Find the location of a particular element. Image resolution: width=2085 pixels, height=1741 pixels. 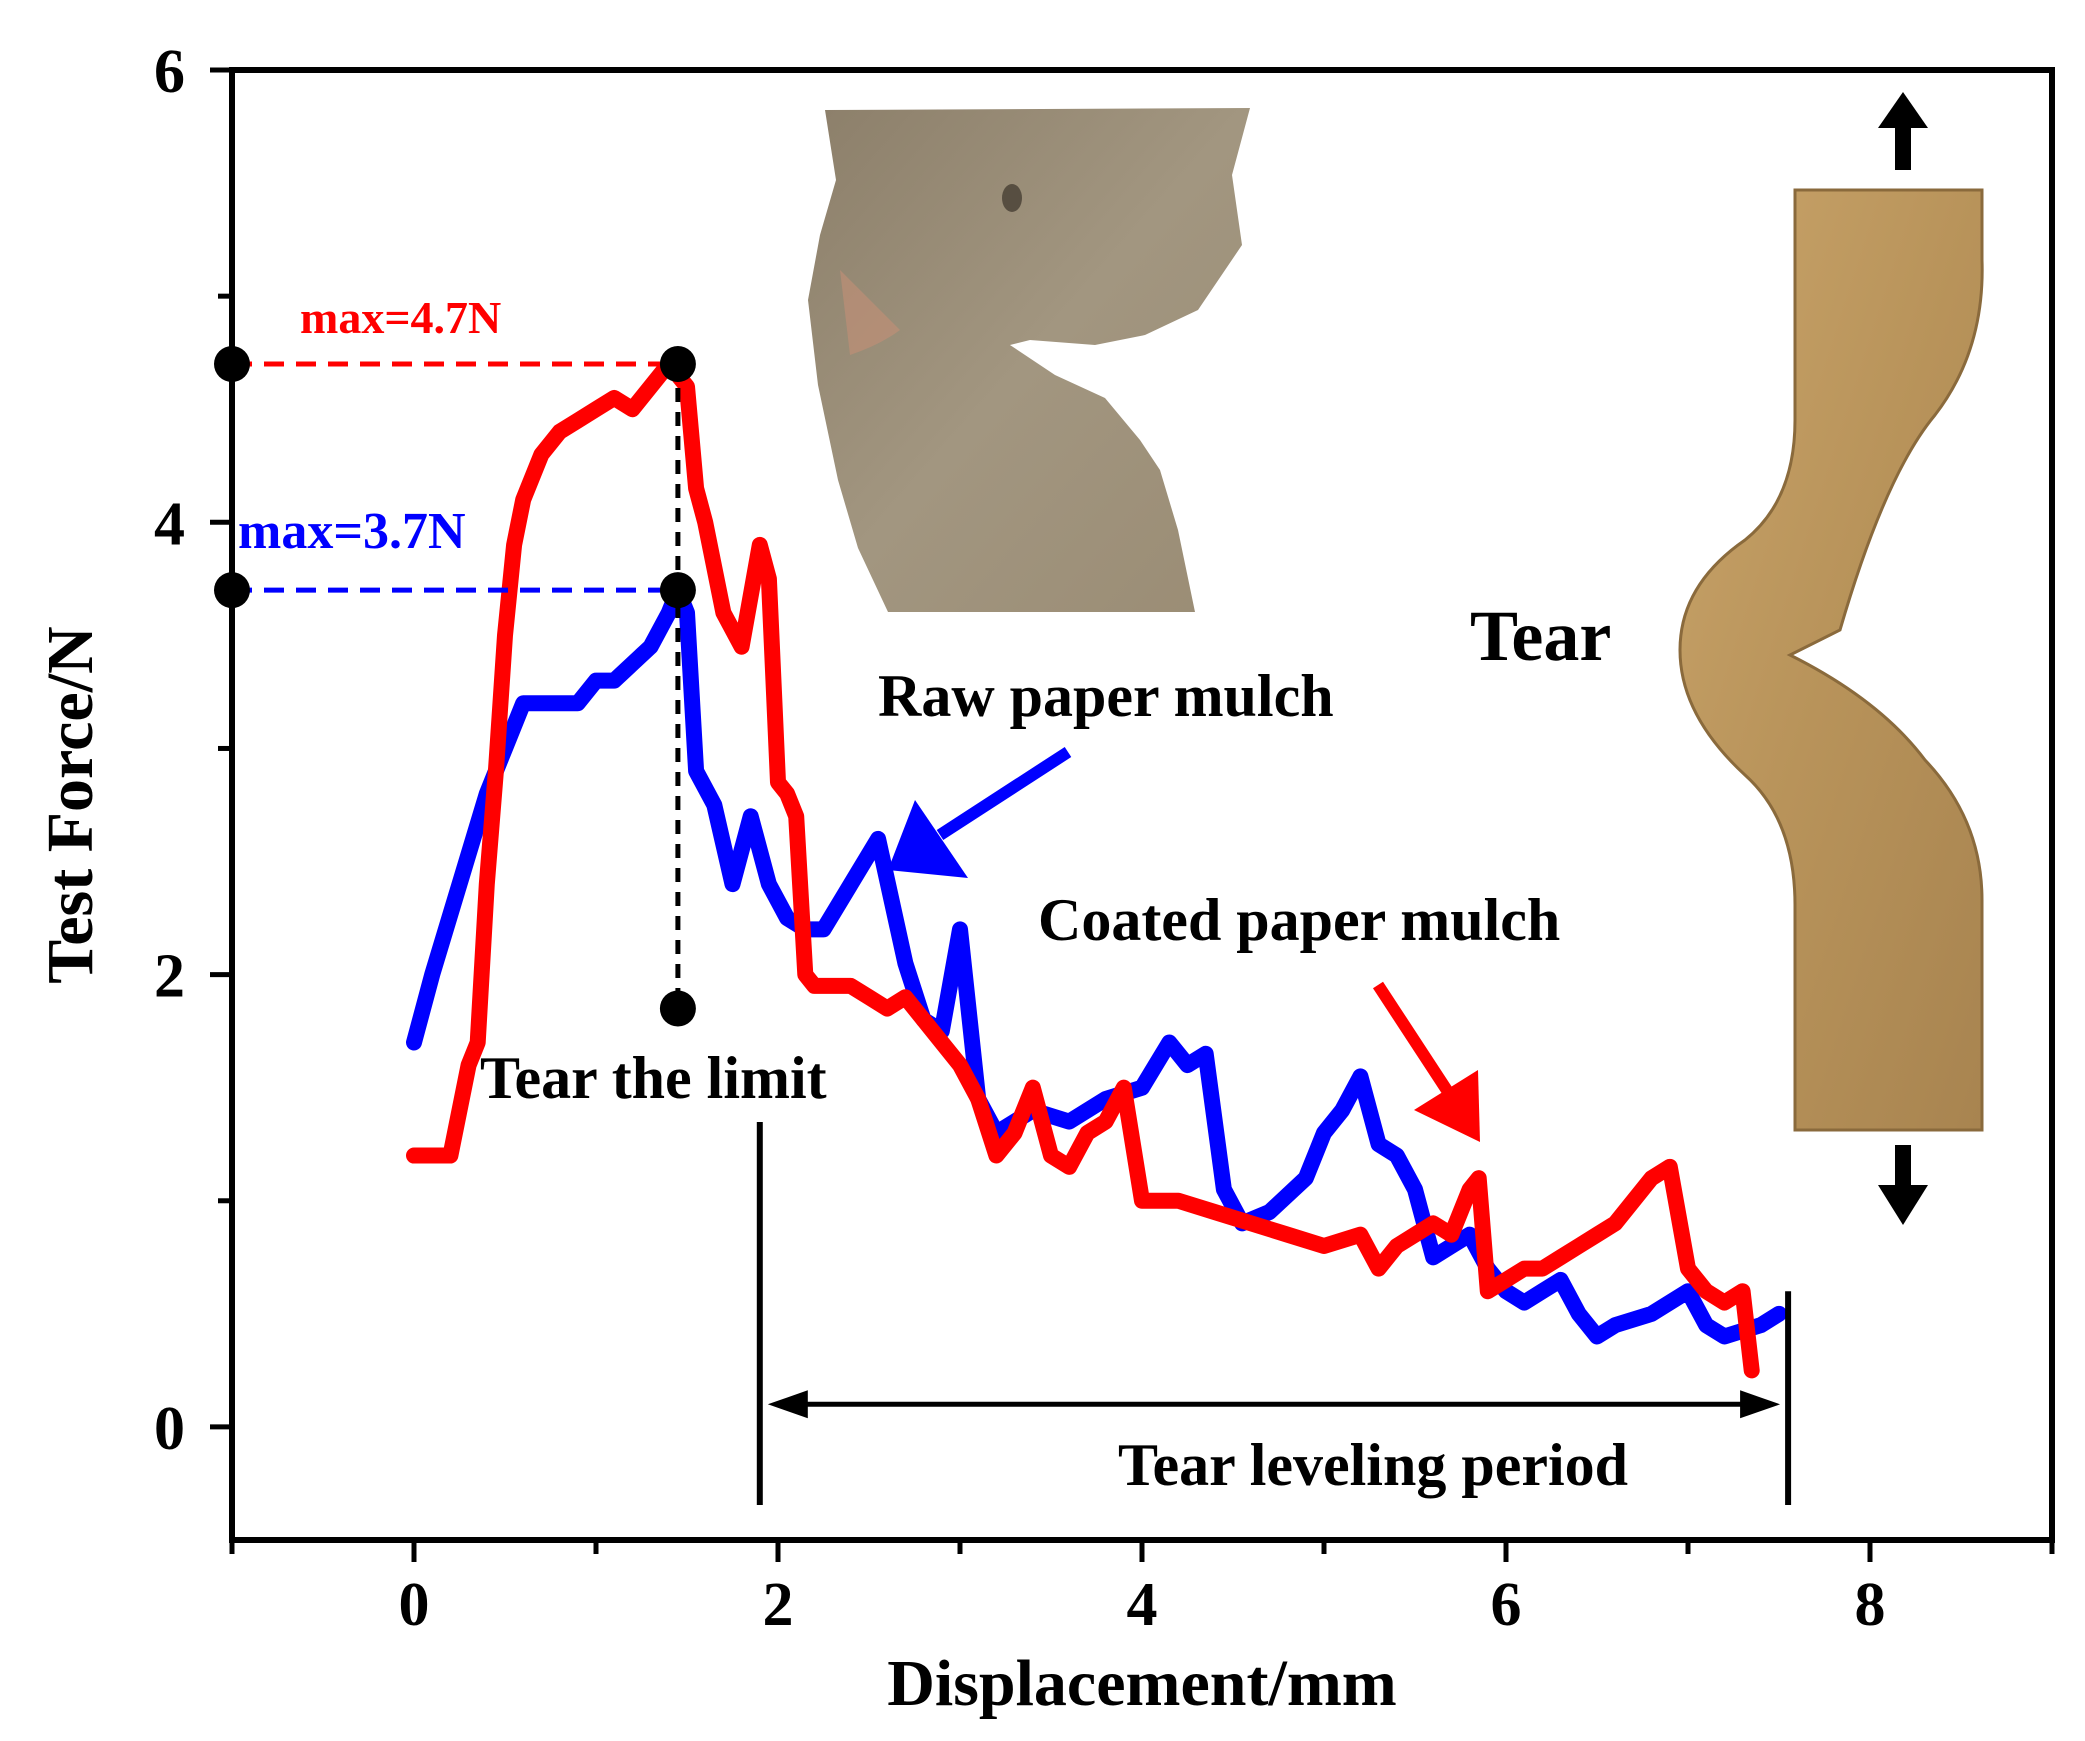

max-coated-label: max=4.7N is located at coordinates (400, 317).